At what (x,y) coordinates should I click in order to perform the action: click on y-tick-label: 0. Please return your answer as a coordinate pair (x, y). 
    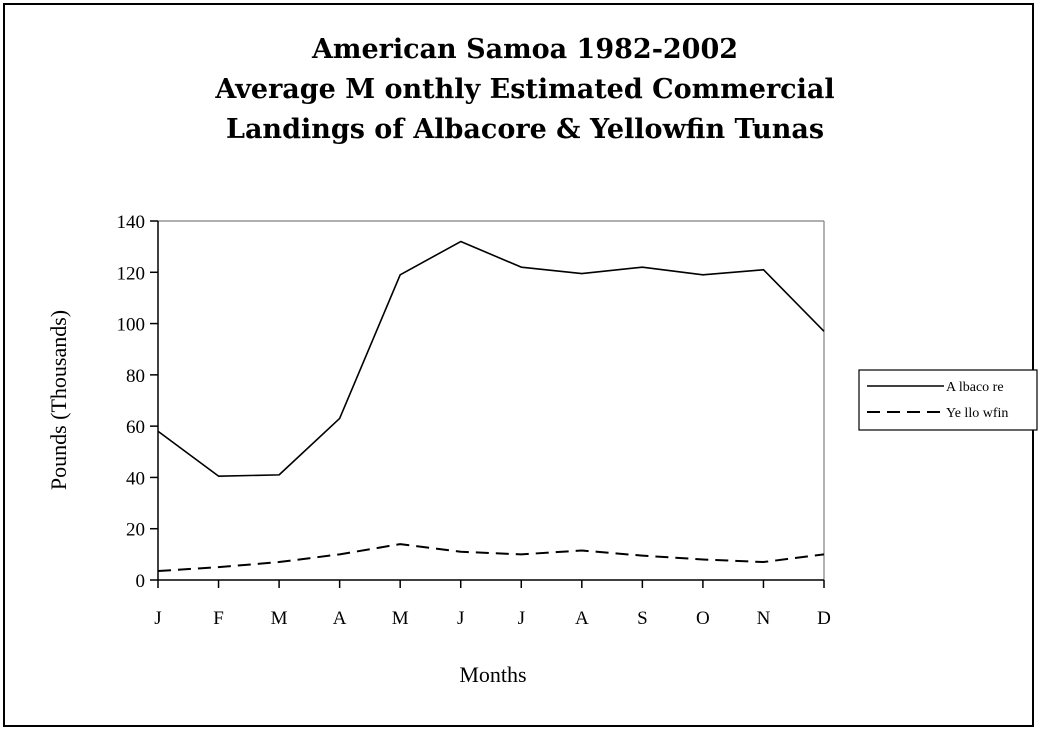
    Looking at the image, I should click on (141, 581).